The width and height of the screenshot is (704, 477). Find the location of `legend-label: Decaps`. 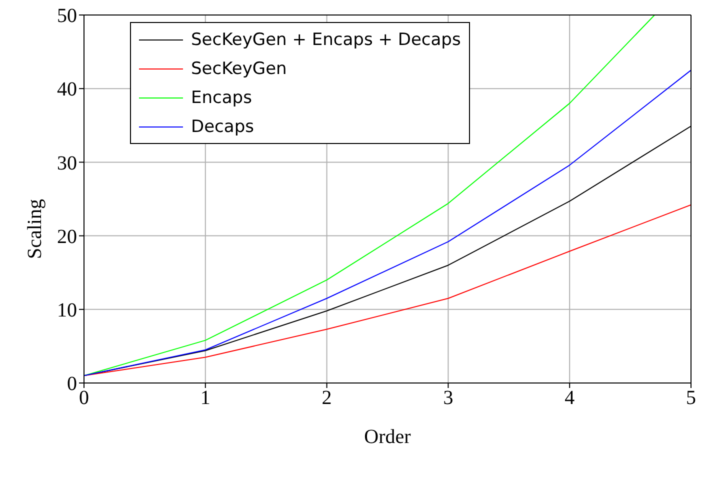

legend-label: Decaps is located at coordinates (222, 126).